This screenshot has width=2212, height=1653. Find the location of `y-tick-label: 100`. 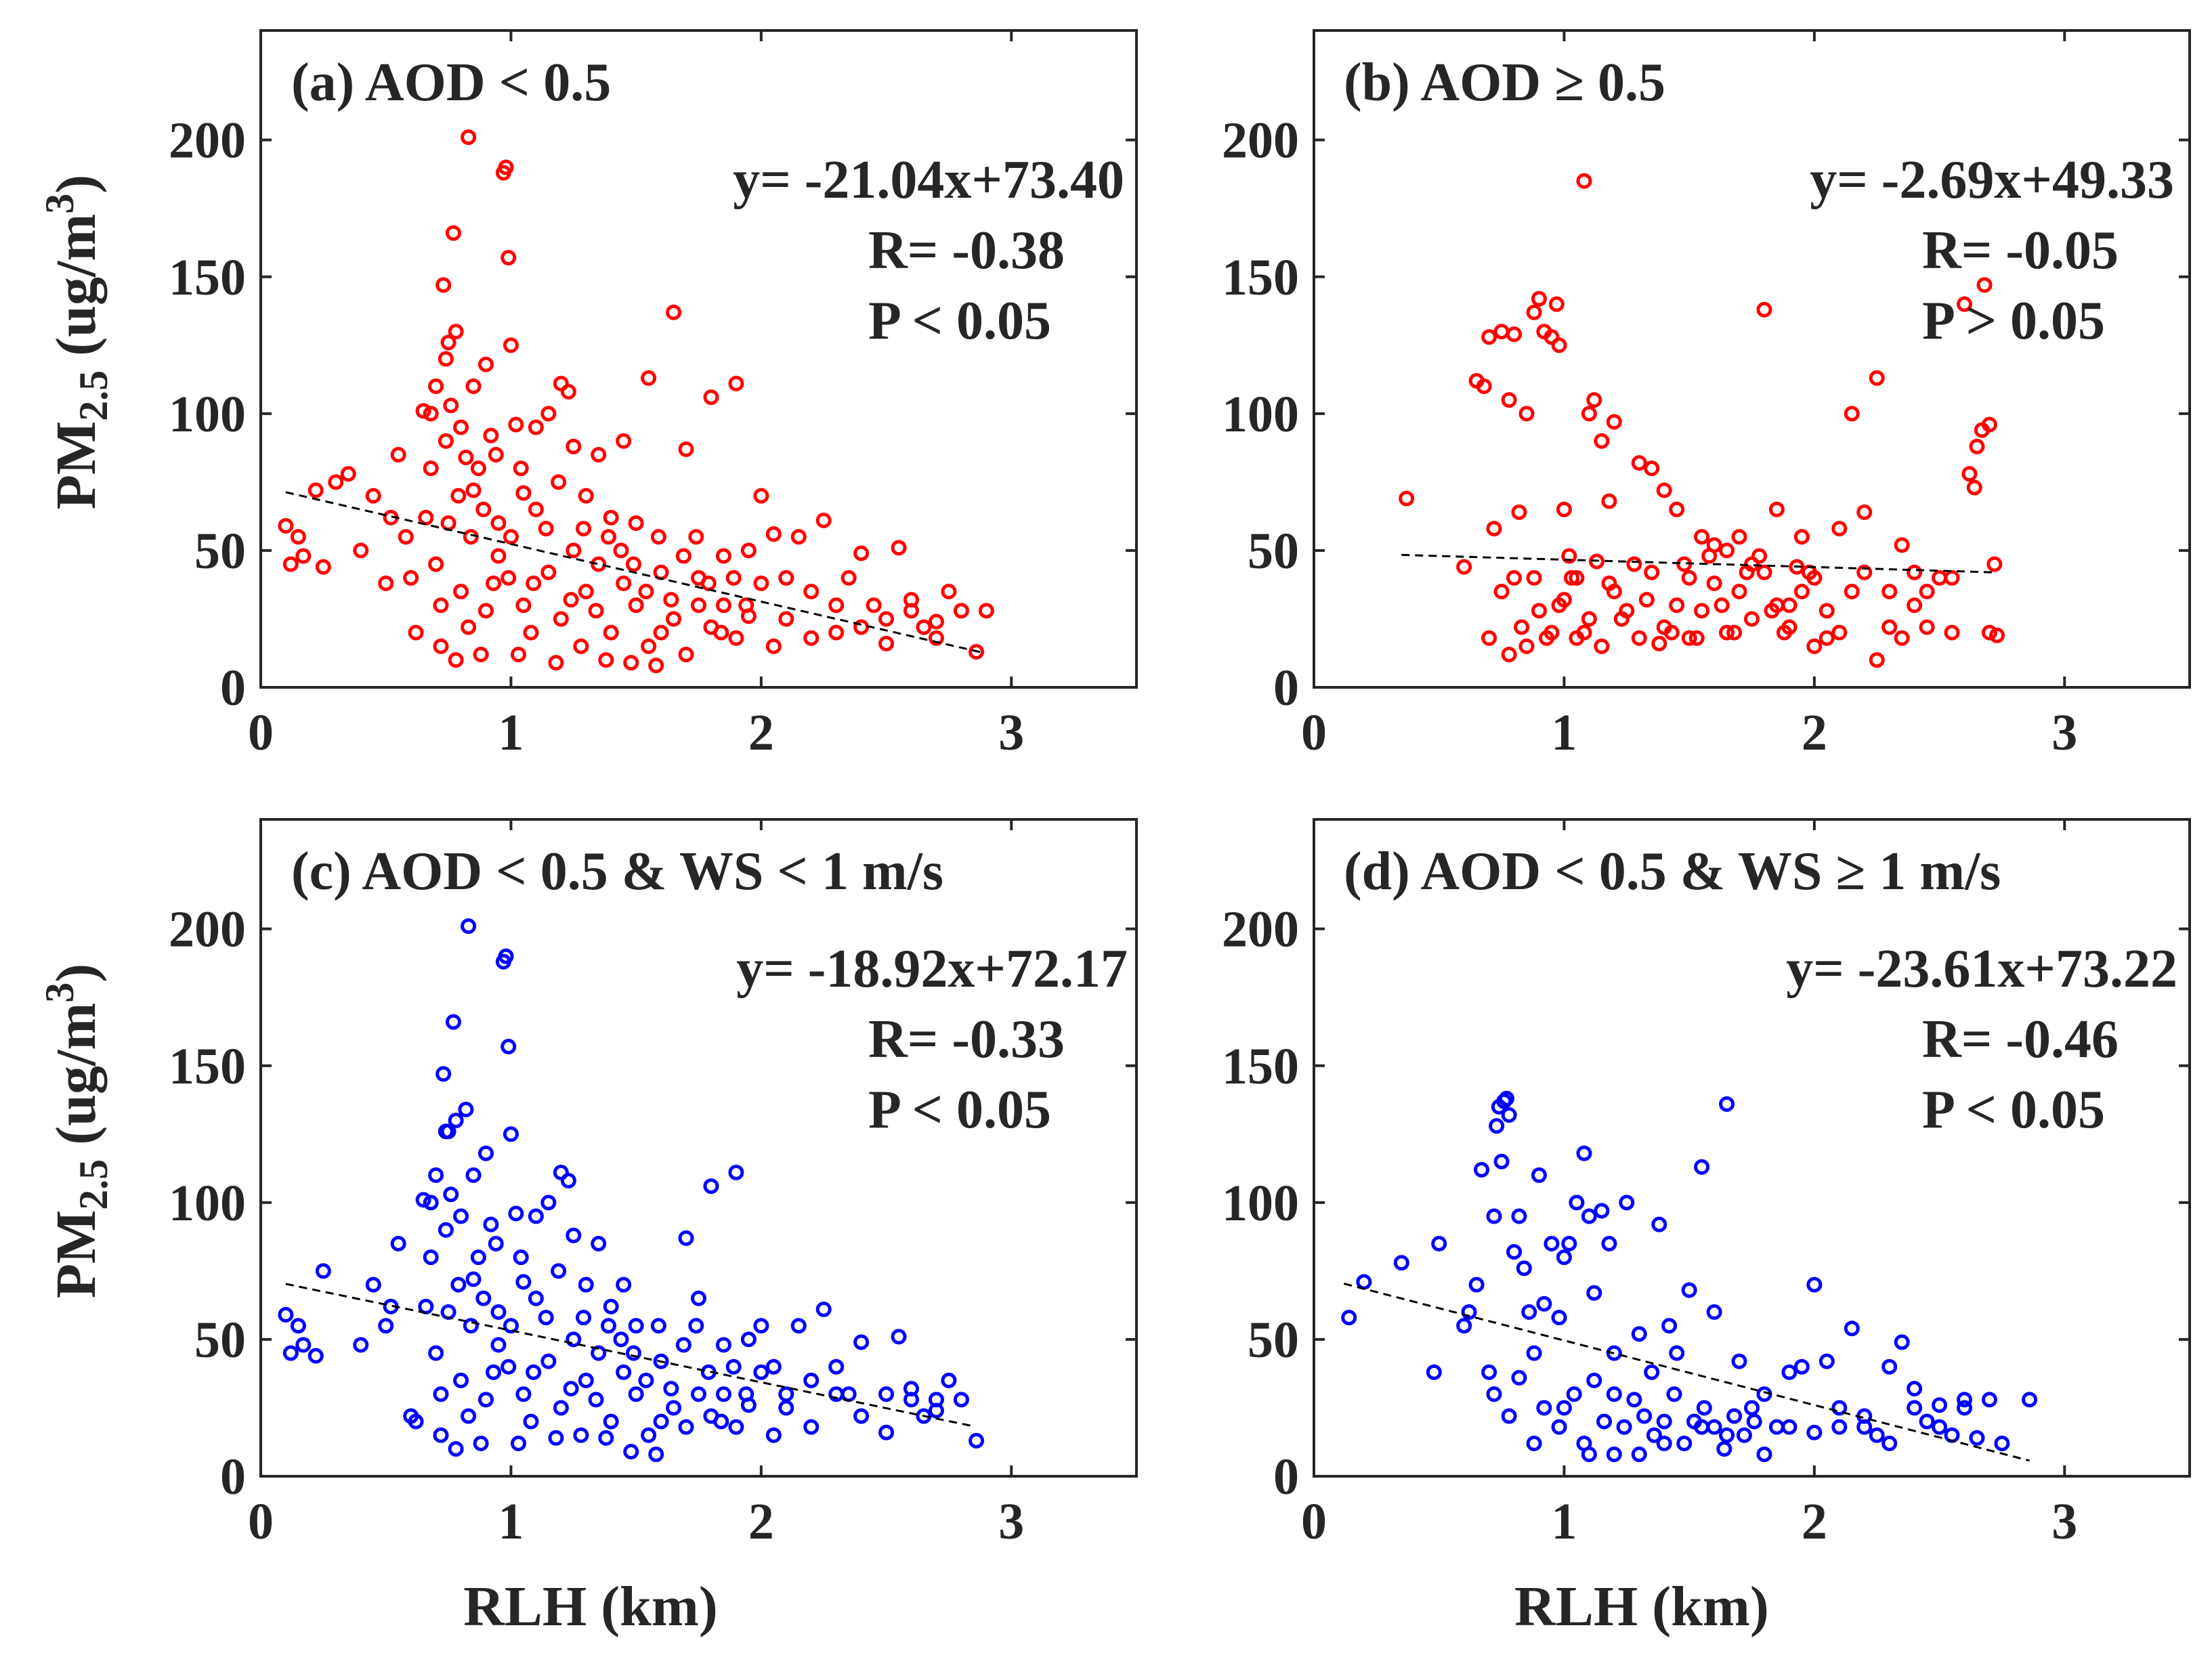

y-tick-label: 100 is located at coordinates (207, 1203).